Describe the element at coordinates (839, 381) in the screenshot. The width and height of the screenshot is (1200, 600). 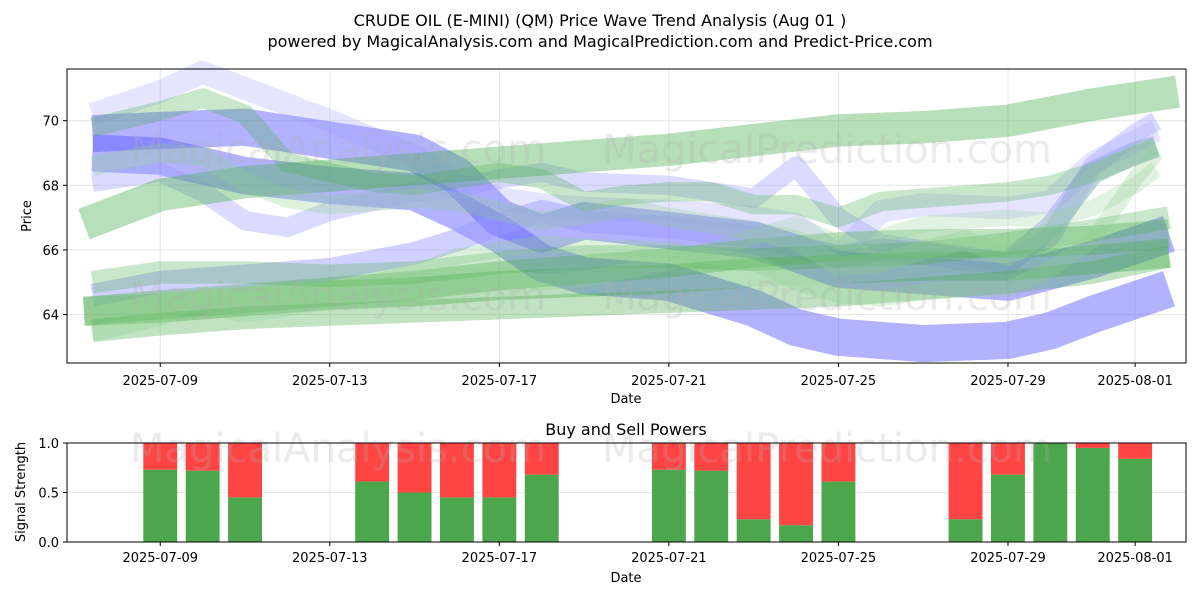
I see `price-x-tick-label: 2025-07-25` at that location.